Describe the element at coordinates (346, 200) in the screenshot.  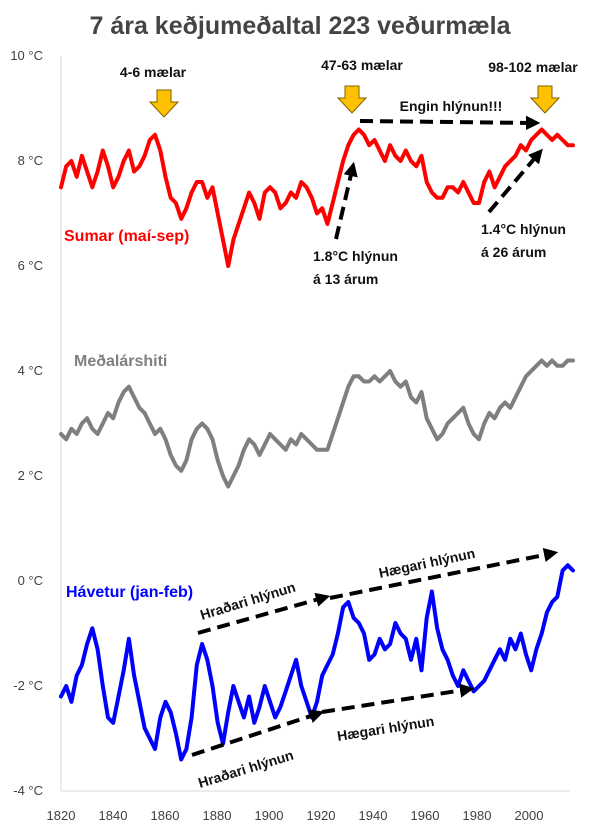
I see `warming-13y-arrow` at that location.